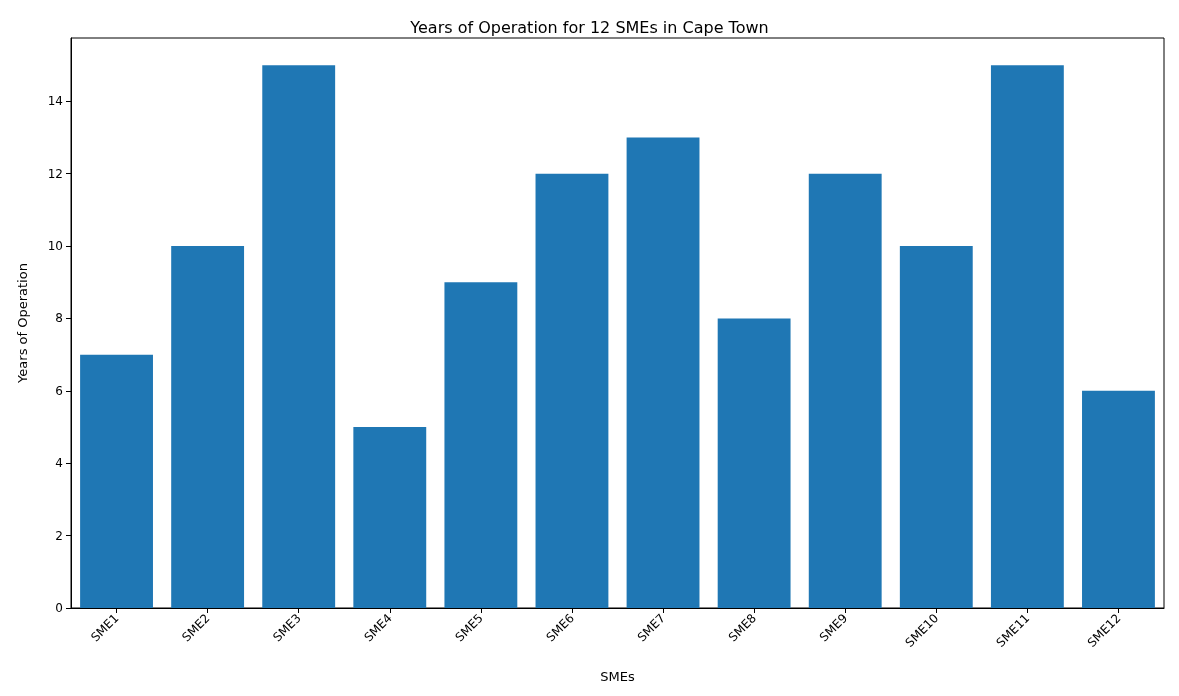 This screenshot has width=1179, height=696. I want to click on y-tick-label: 0, so click(59, 608).